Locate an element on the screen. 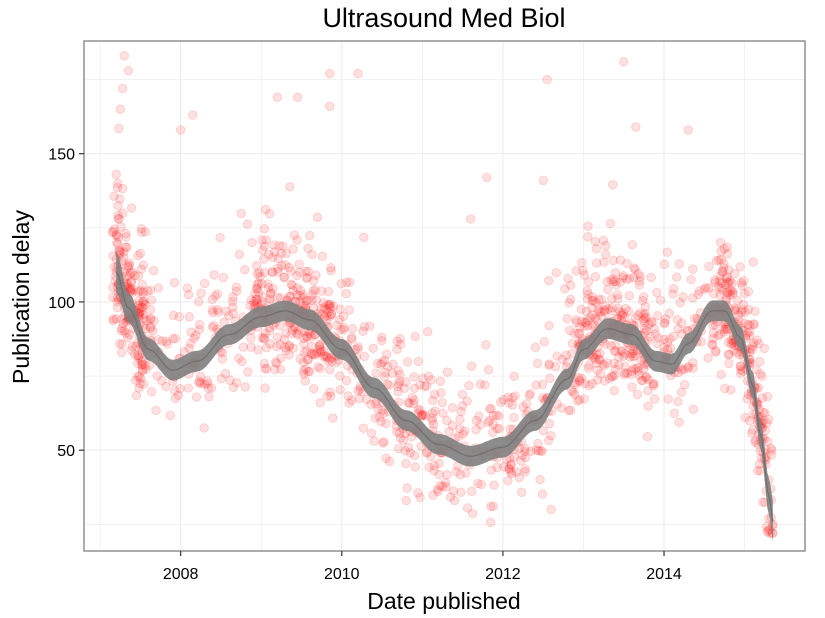 Image resolution: width=825 pixels, height=618 pixels. x-tick-label: 2012 is located at coordinates (503, 574).